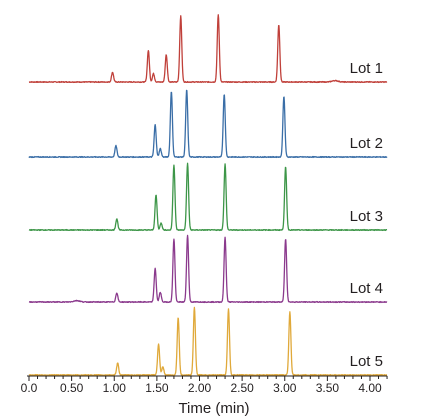  I want to click on series-label-lot-3: Lot 3, so click(366, 216).